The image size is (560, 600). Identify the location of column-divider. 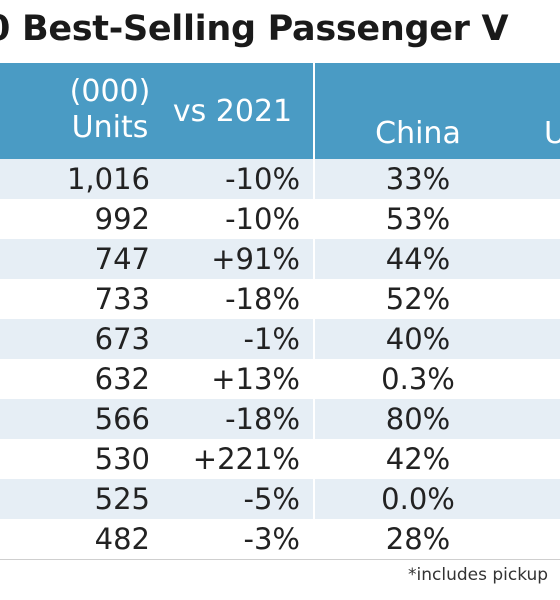
(314, 311).